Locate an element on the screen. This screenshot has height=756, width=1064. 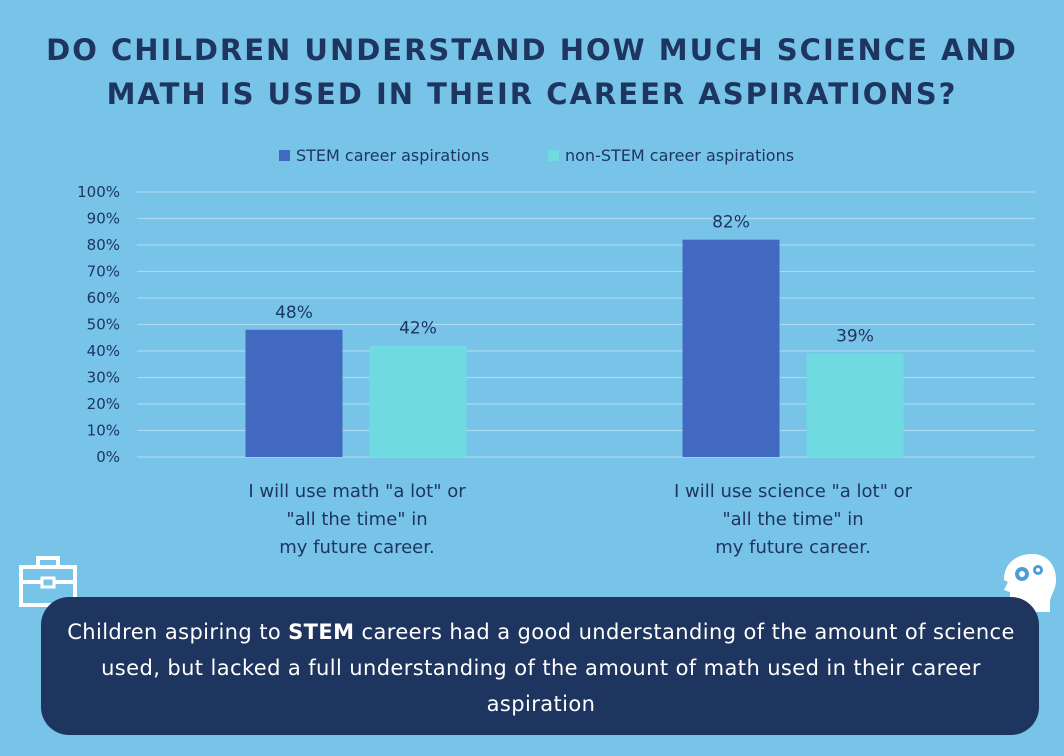
legend-swatch-stem is located at coordinates (284, 155).